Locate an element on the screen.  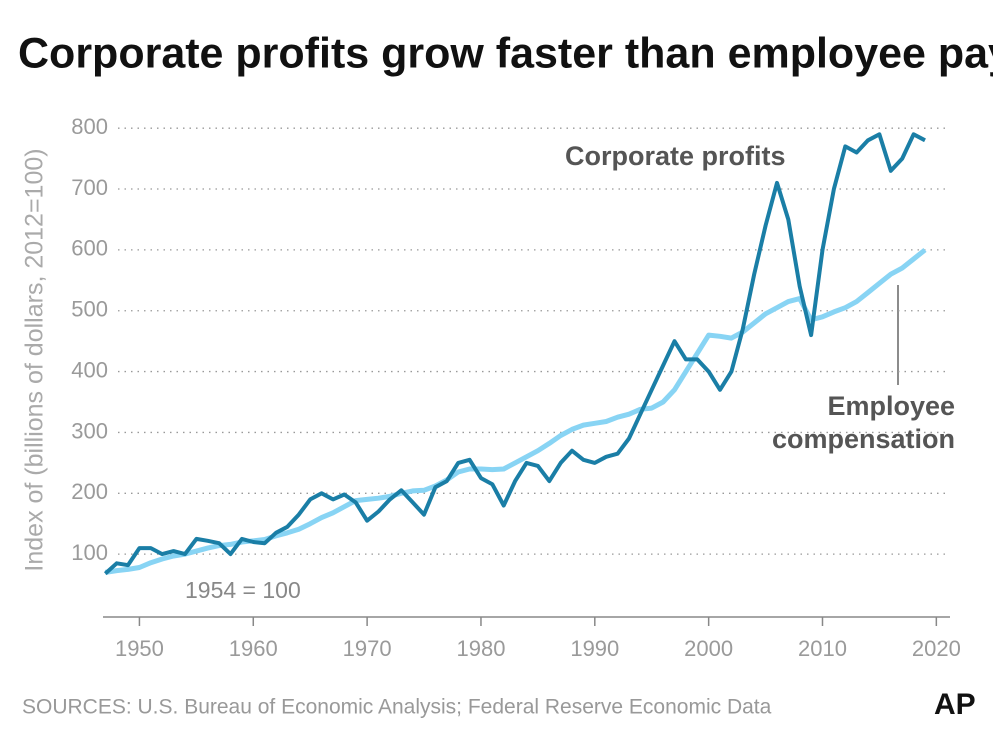
y-tick-label: 200 is located at coordinates (89, 491).